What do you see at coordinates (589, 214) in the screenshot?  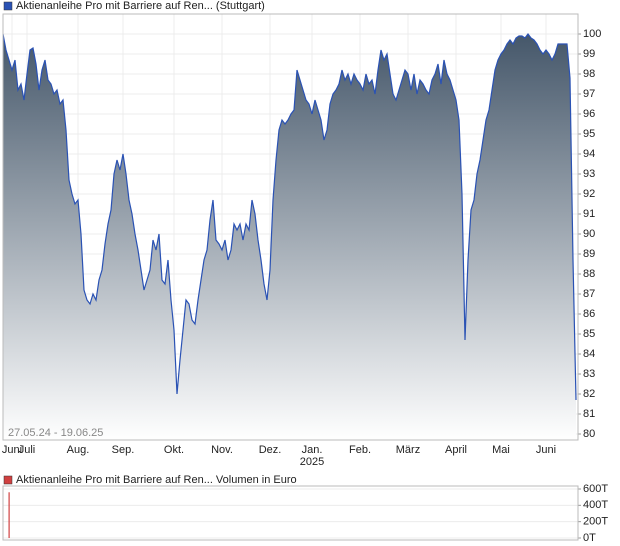 I see `y-tick-label: 91` at bounding box center [589, 214].